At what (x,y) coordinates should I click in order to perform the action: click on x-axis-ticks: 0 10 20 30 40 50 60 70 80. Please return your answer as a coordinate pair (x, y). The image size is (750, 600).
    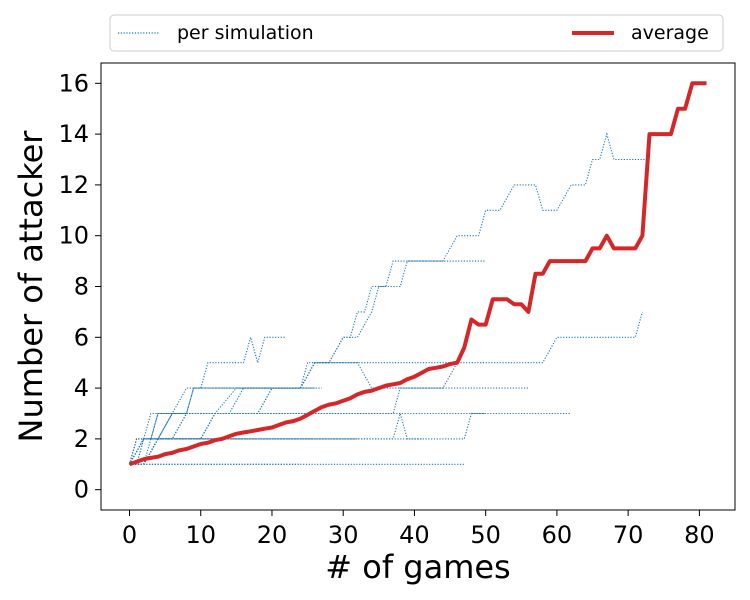
    Looking at the image, I should click on (418, 529).